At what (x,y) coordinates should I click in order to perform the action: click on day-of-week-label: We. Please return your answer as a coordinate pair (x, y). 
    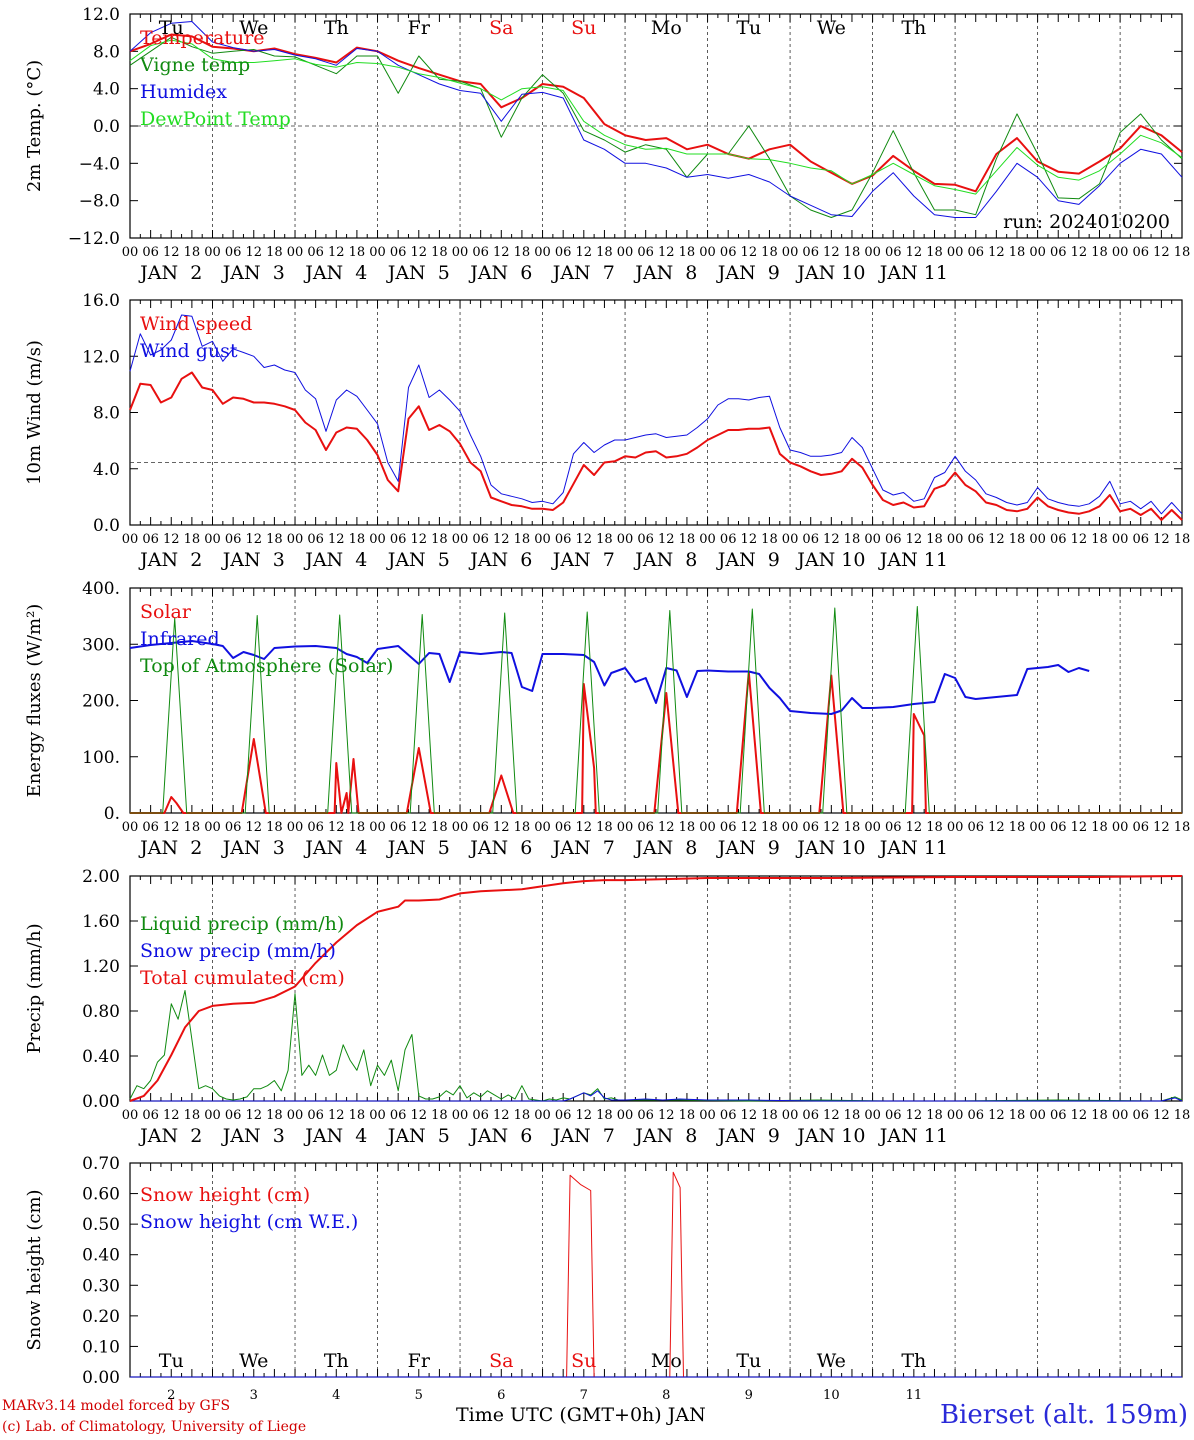
    Looking at the image, I should click on (831, 28).